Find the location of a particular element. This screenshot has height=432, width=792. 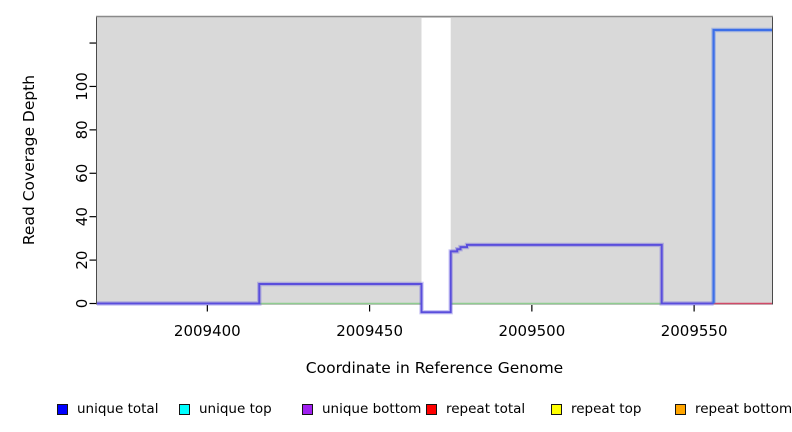

x-tick-label: 2009500 is located at coordinates (531, 331).